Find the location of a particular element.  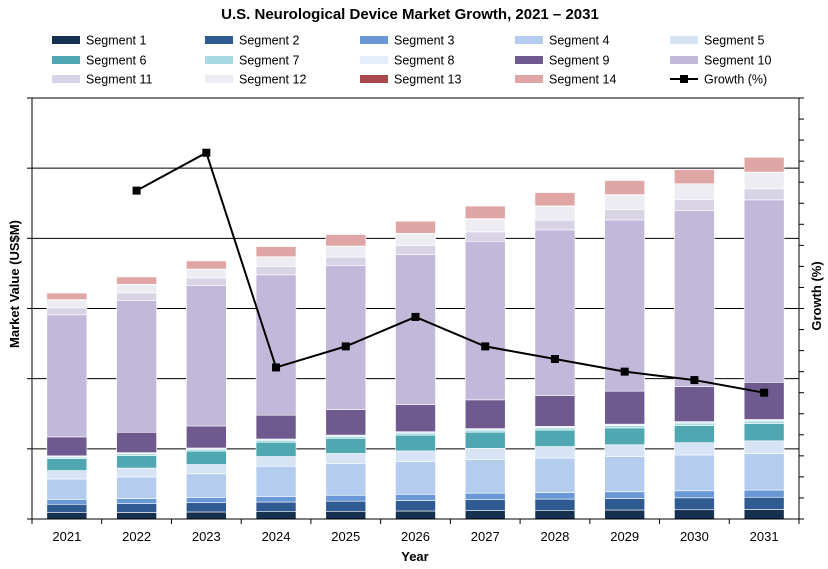

legend-label: Segment 8 is located at coordinates (424, 61).